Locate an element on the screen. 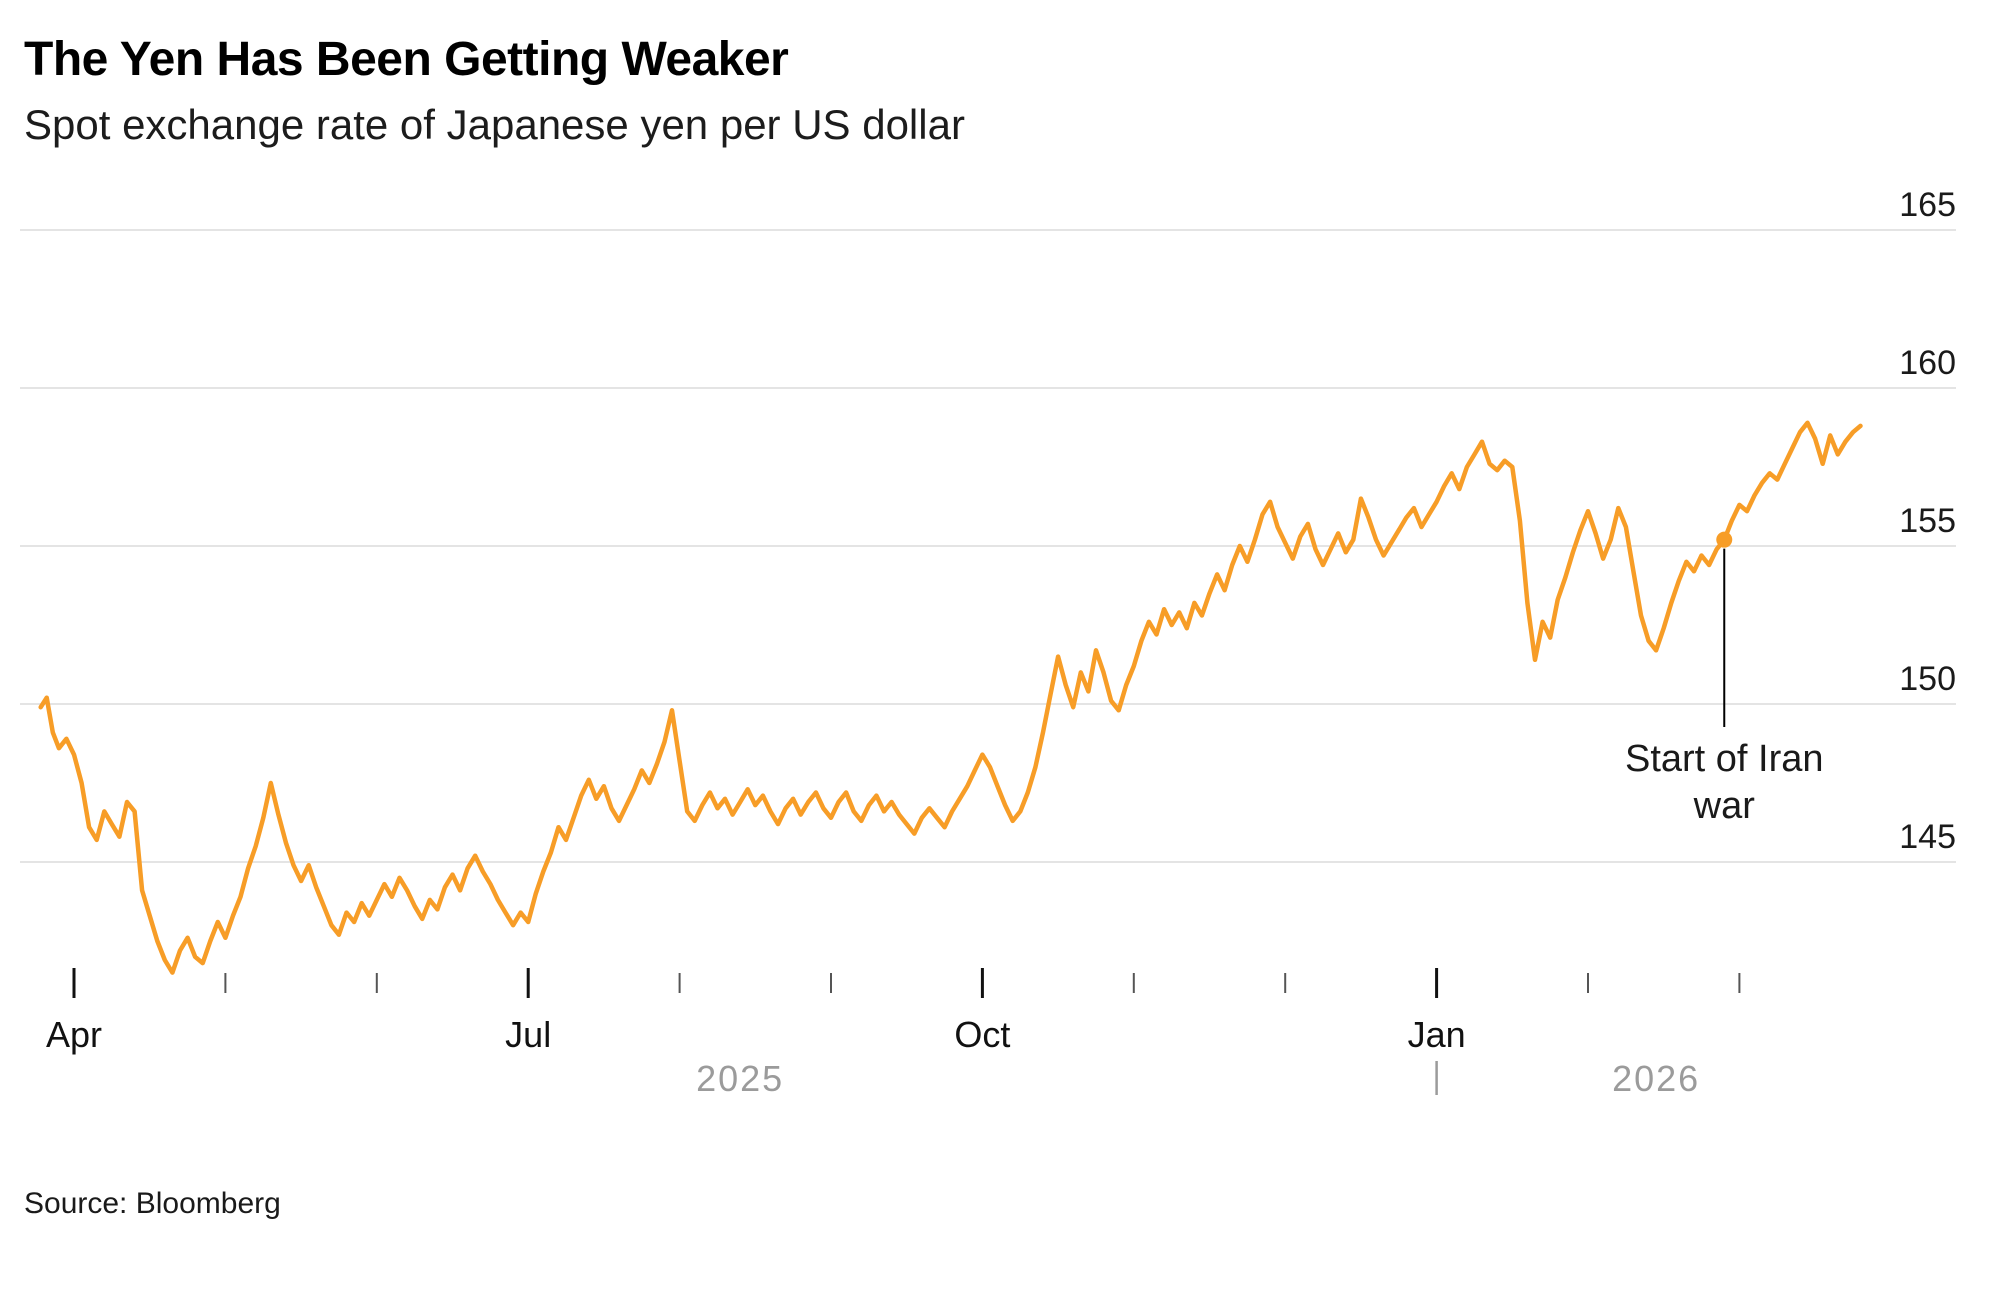  x-tick-label: Oct is located at coordinates (982, 1034).